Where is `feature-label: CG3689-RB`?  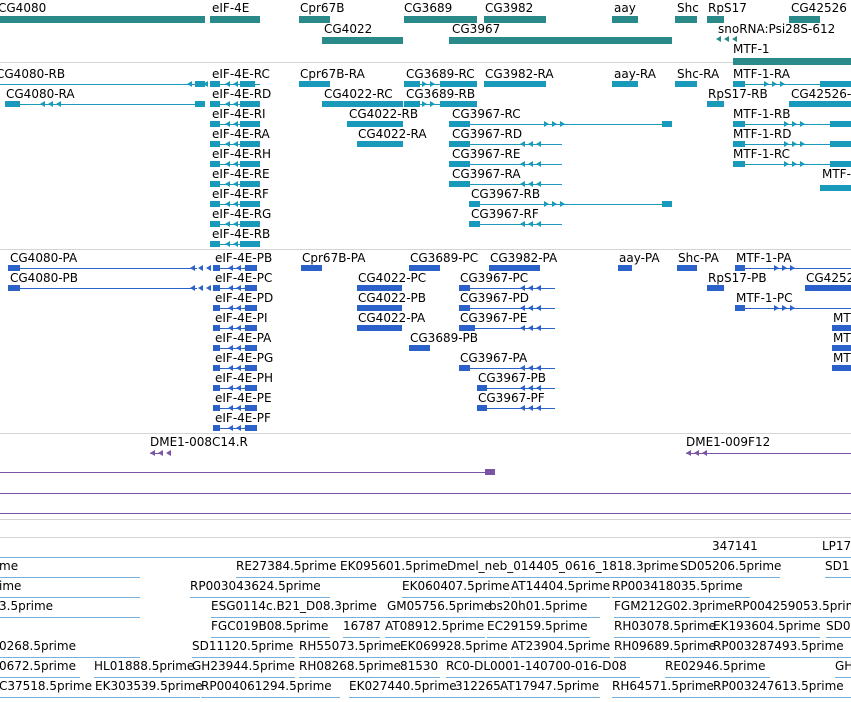 feature-label: CG3689-RB is located at coordinates (441, 94).